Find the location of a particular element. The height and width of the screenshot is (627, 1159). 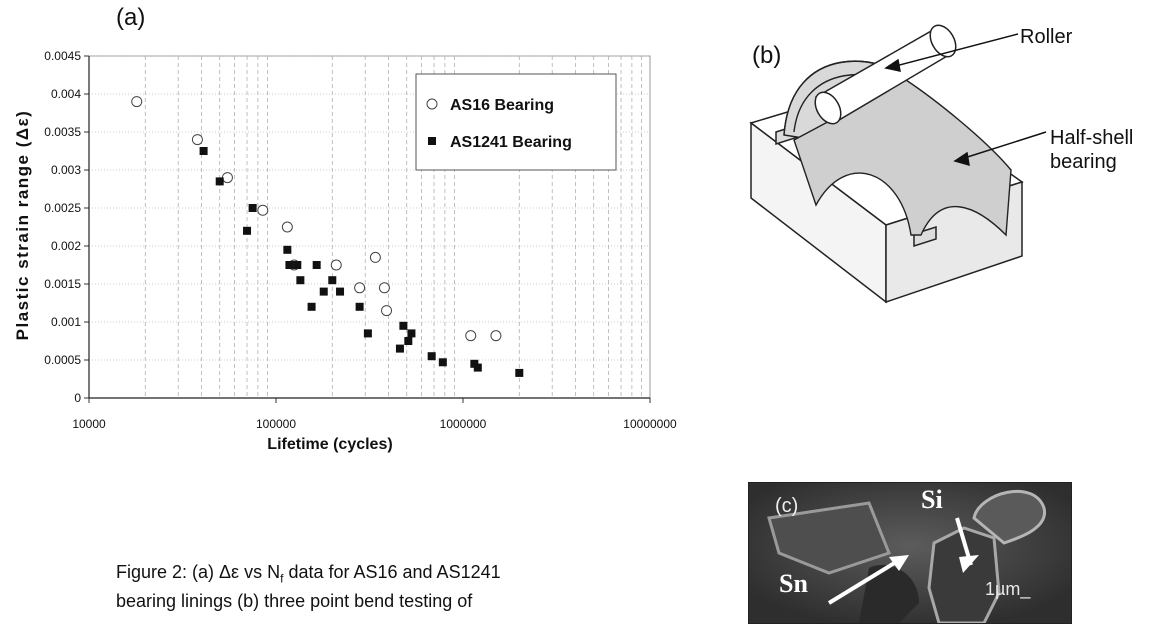

y-axis-title: Plastic strain range (Δε) is located at coordinates (22, 225).